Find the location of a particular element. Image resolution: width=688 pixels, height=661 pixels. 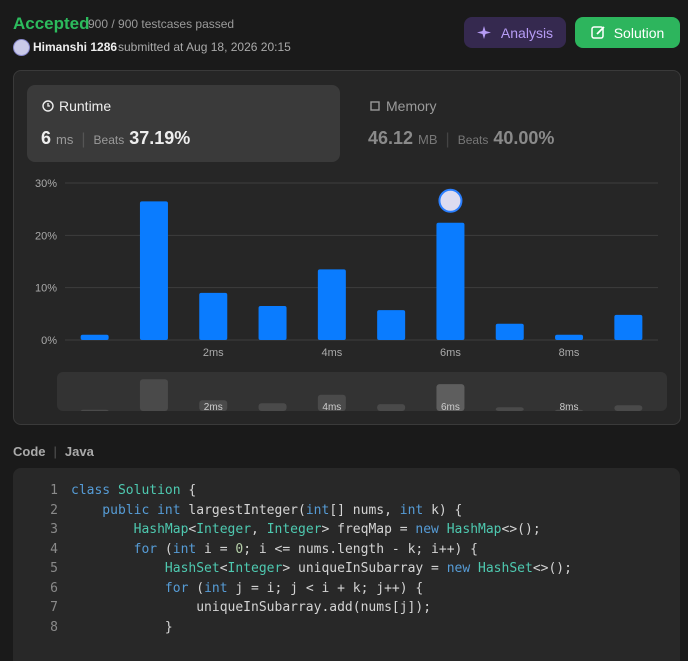

runtime-card is located at coordinates (183, 123).